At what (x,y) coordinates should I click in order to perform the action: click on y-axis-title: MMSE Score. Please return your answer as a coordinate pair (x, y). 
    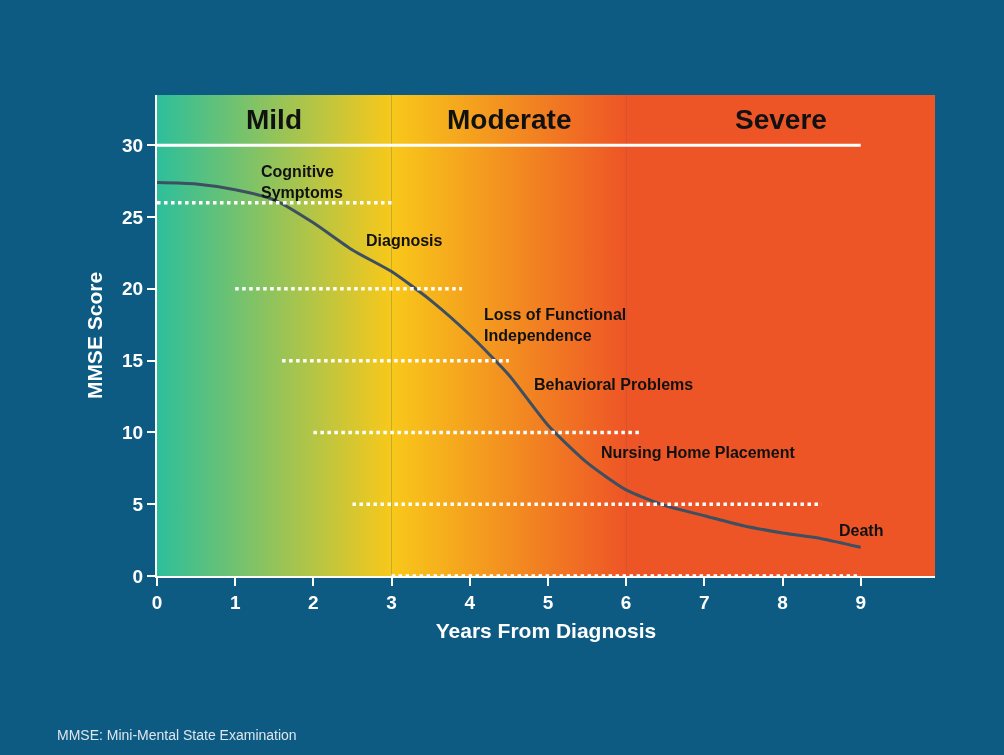
    Looking at the image, I should click on (94, 335).